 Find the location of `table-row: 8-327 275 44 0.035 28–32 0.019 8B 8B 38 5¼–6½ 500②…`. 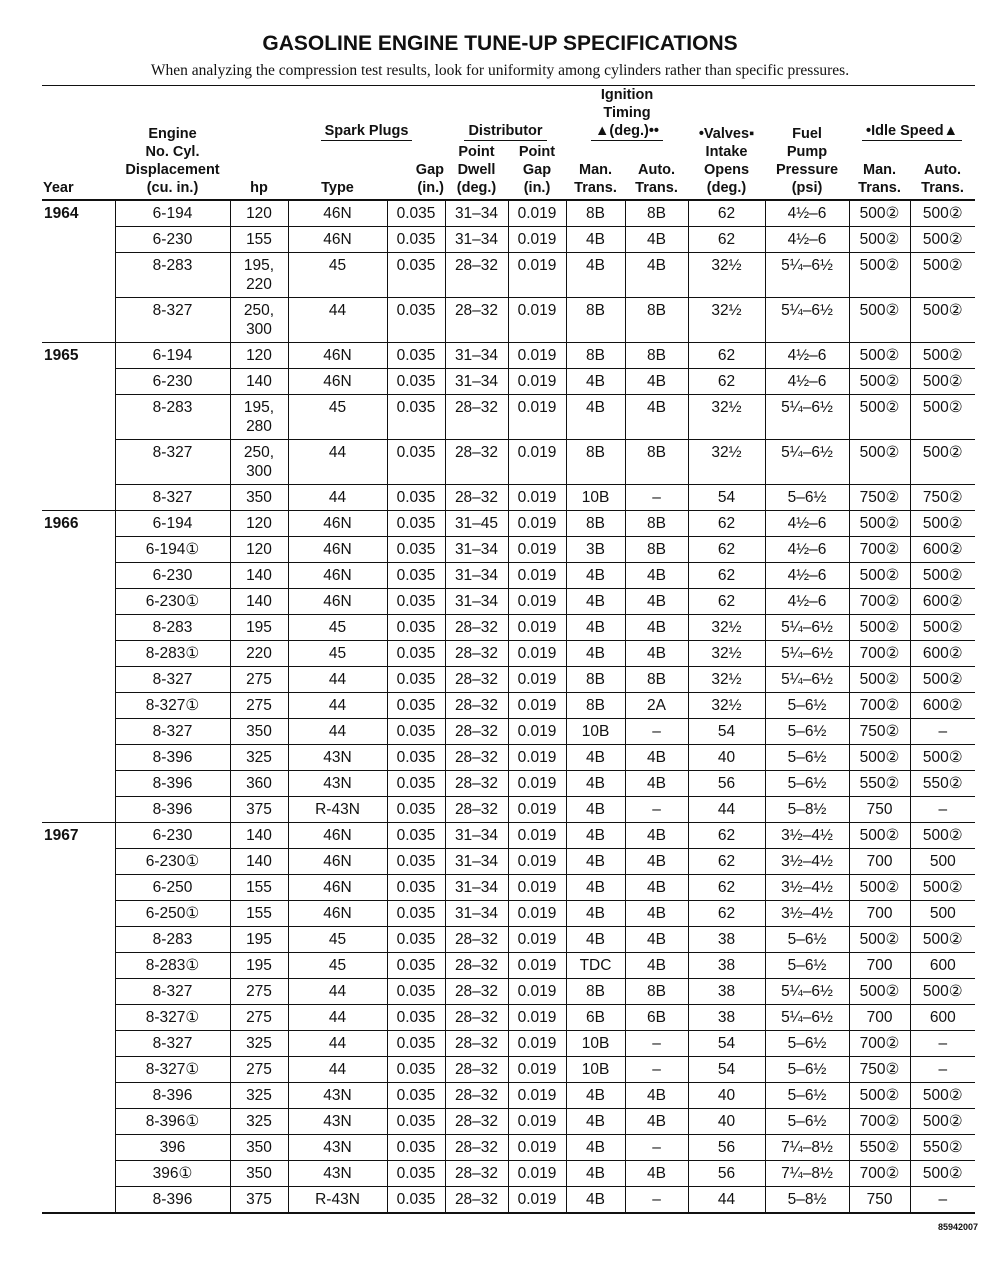

table-row: 8-327 275 44 0.035 28–32 0.019 8B 8B 38 5¼–6½ 500②… is located at coordinates (509, 991).